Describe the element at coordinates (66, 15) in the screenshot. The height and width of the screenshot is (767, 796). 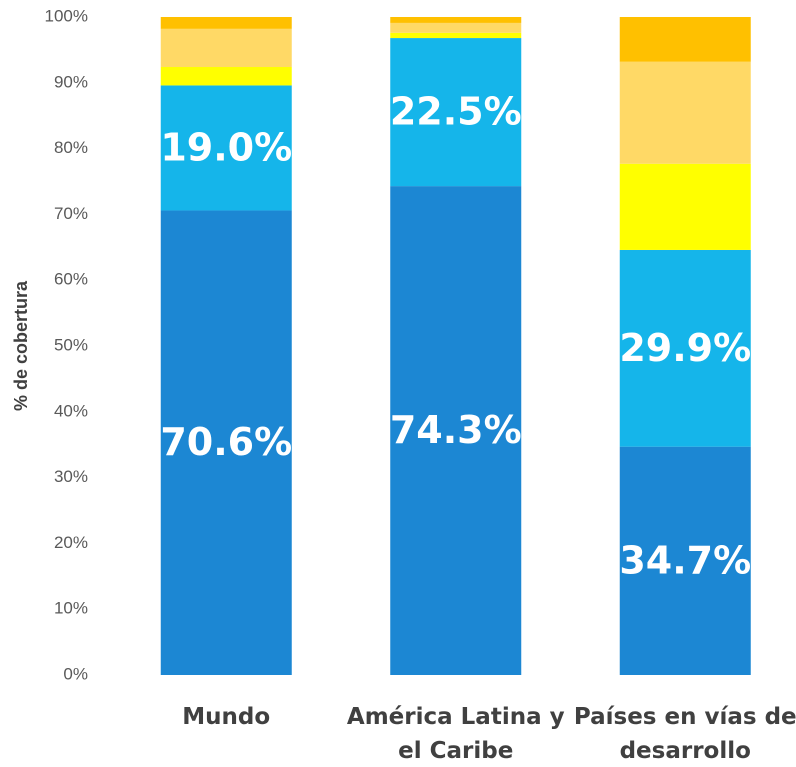
I see `y-tick-label: 100%` at that location.